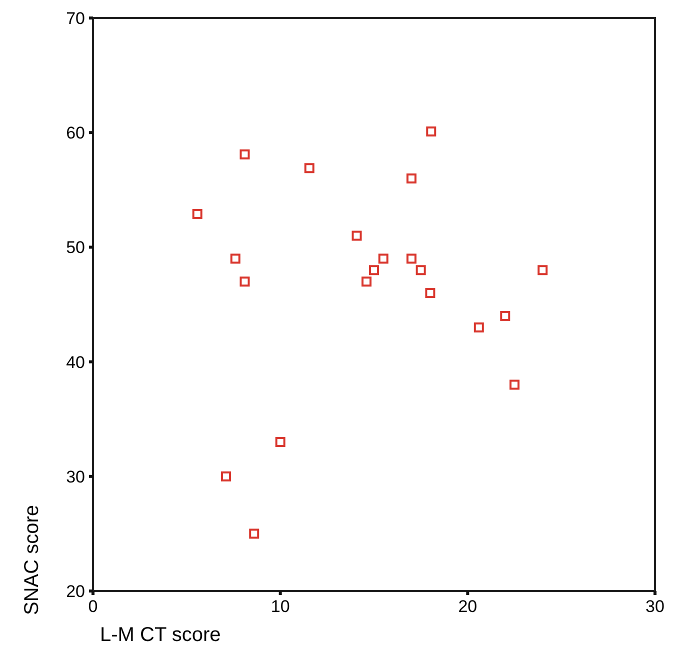 Image resolution: width=677 pixels, height=665 pixels. What do you see at coordinates (75, 362) in the screenshot?
I see `y-tick-label: 40` at bounding box center [75, 362].